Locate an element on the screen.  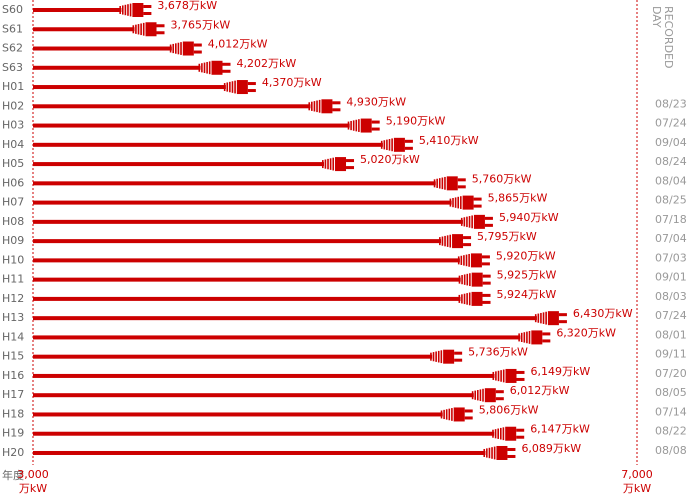
category-label: H04 is located at coordinates (13, 144).